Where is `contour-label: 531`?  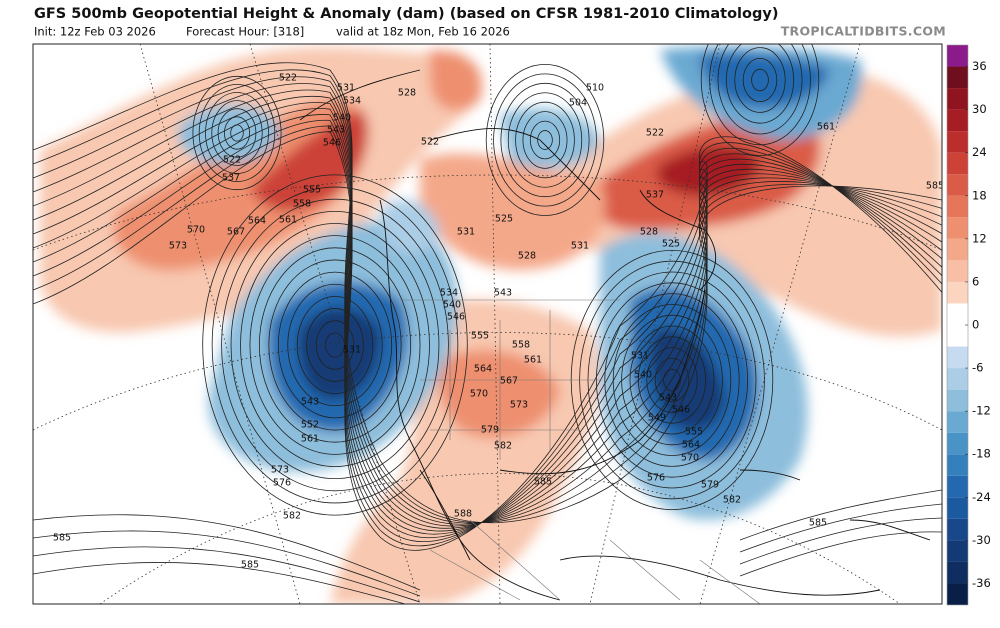
contour-label: 531 is located at coordinates (640, 356).